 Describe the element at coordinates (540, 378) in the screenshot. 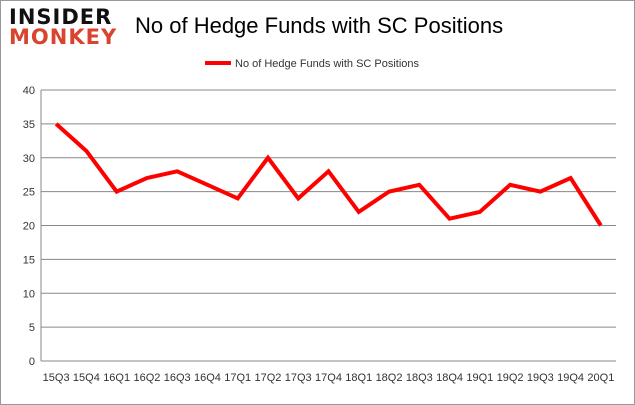

I see `x-tick-label: 19Q3` at that location.